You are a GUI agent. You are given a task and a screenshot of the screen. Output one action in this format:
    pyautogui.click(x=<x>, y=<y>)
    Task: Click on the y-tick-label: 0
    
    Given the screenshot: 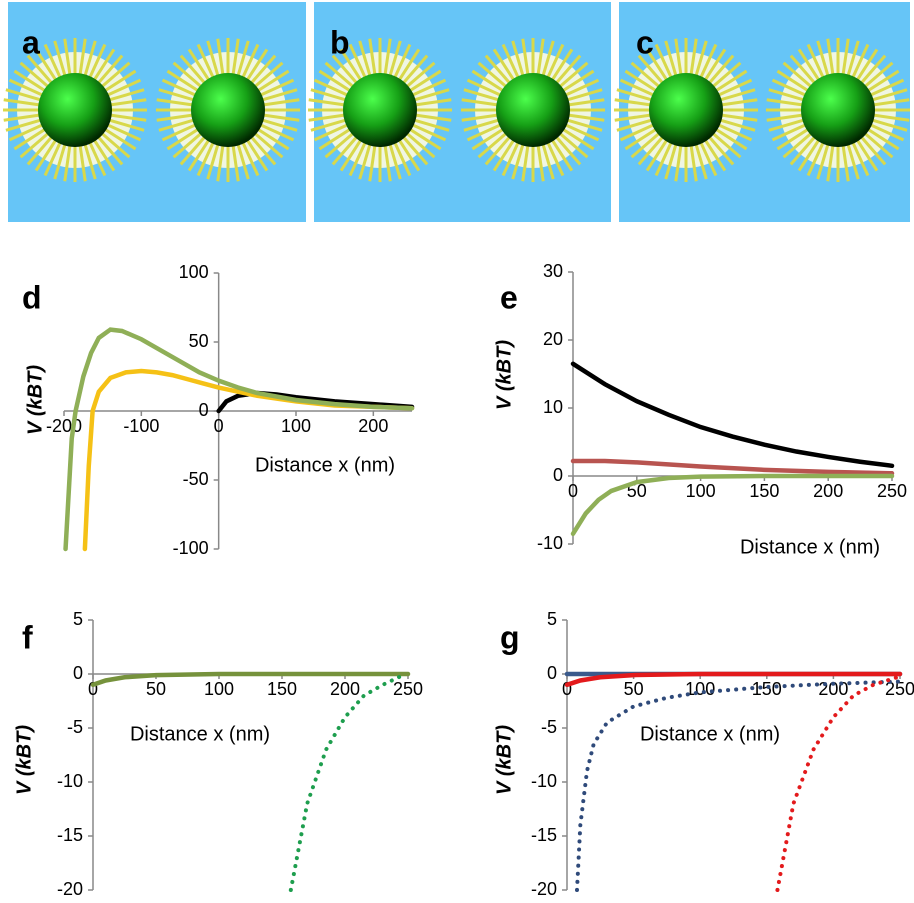 What is the action you would take?
    pyautogui.click(x=552, y=673)
    